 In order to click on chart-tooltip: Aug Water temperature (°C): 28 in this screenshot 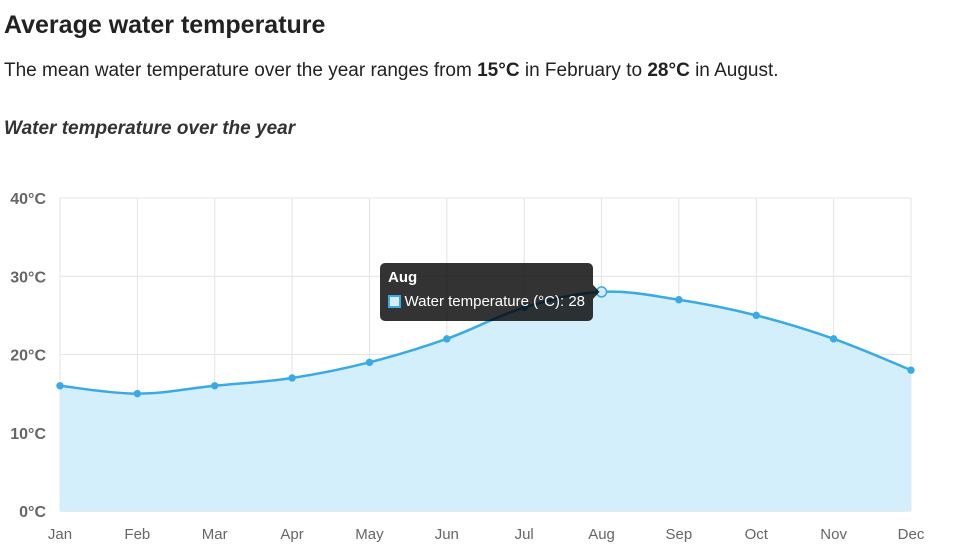, I will do `click(486, 292)`.